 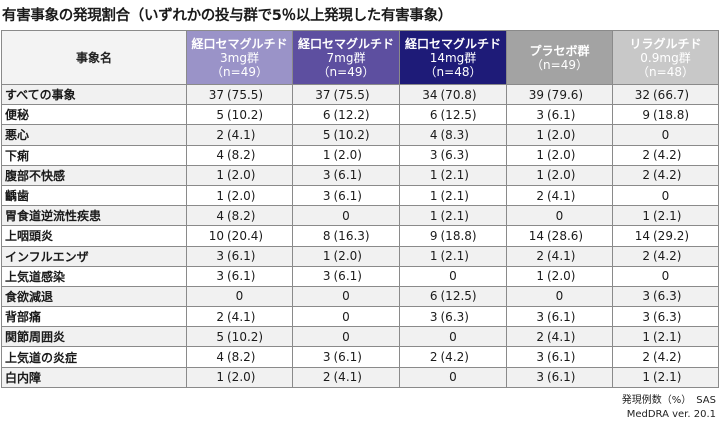 I want to click on count-percent: 6 (12.5), so click(x=453, y=296).